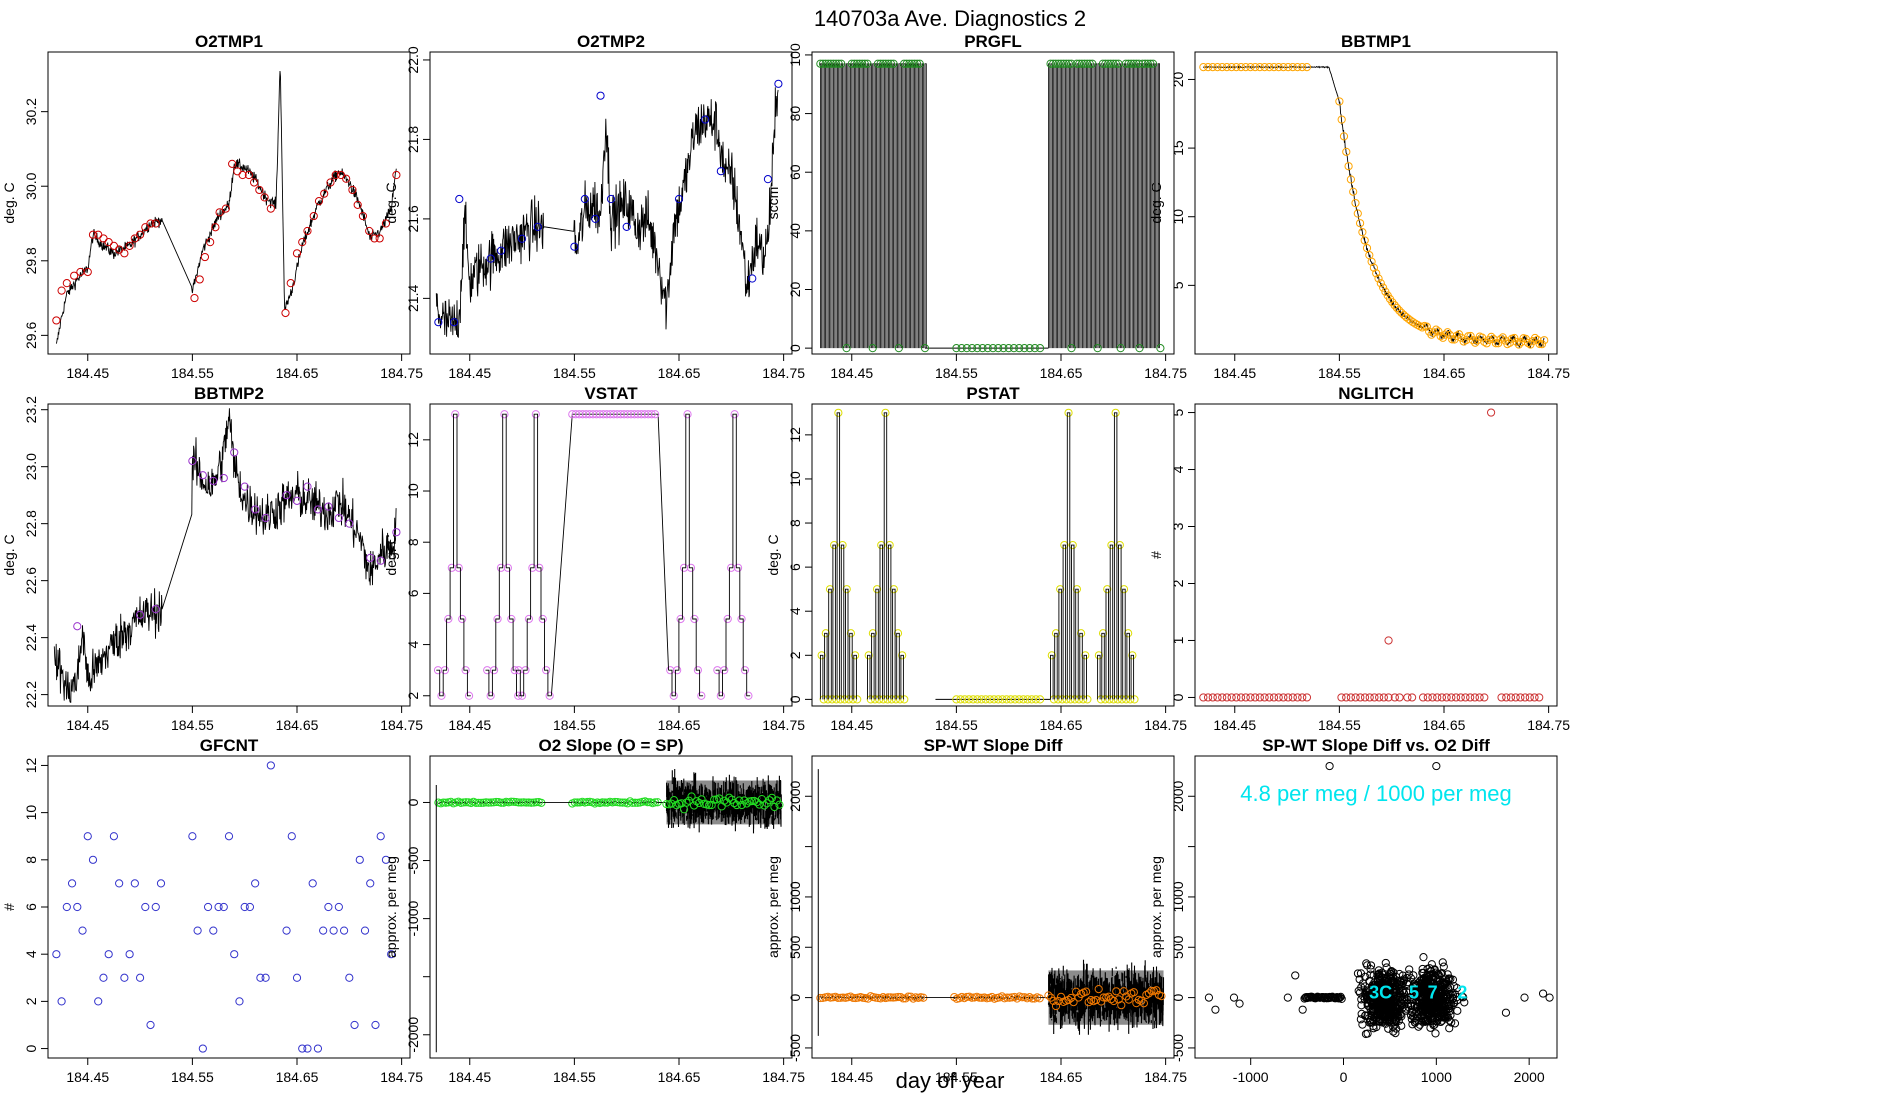 This screenshot has height=1100, width=1900. I want to click on pulse-cycle, so click(1068, 556).